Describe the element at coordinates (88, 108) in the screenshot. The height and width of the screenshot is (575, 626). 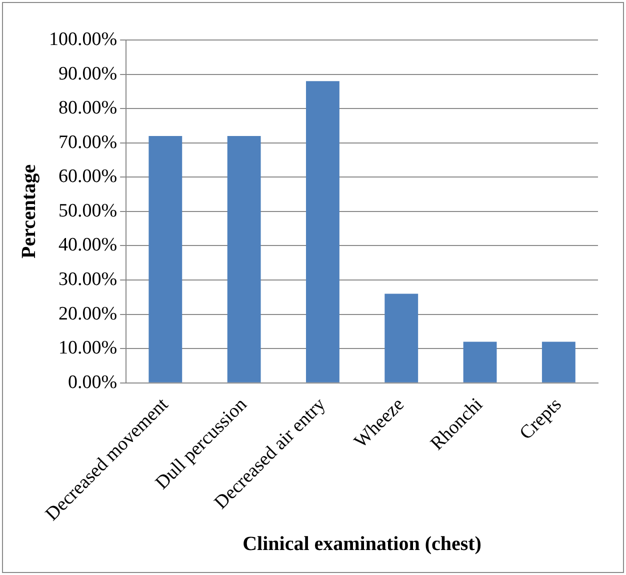
I see `y-tick-label: 80.00%` at that location.